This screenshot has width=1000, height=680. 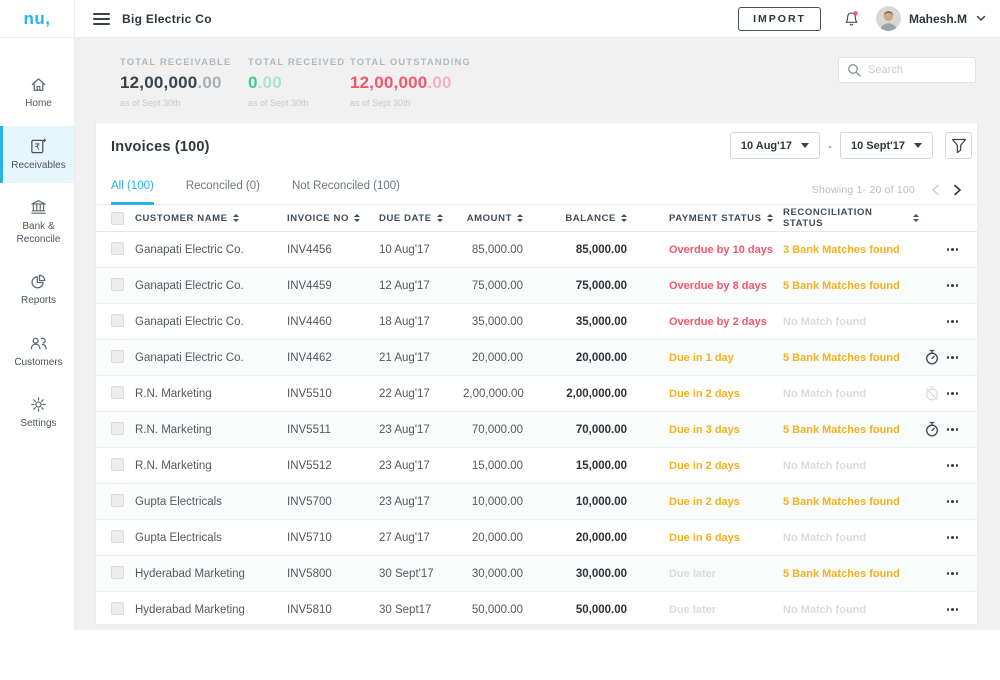 I want to click on sidebar-item-home: Home, so click(x=37, y=93).